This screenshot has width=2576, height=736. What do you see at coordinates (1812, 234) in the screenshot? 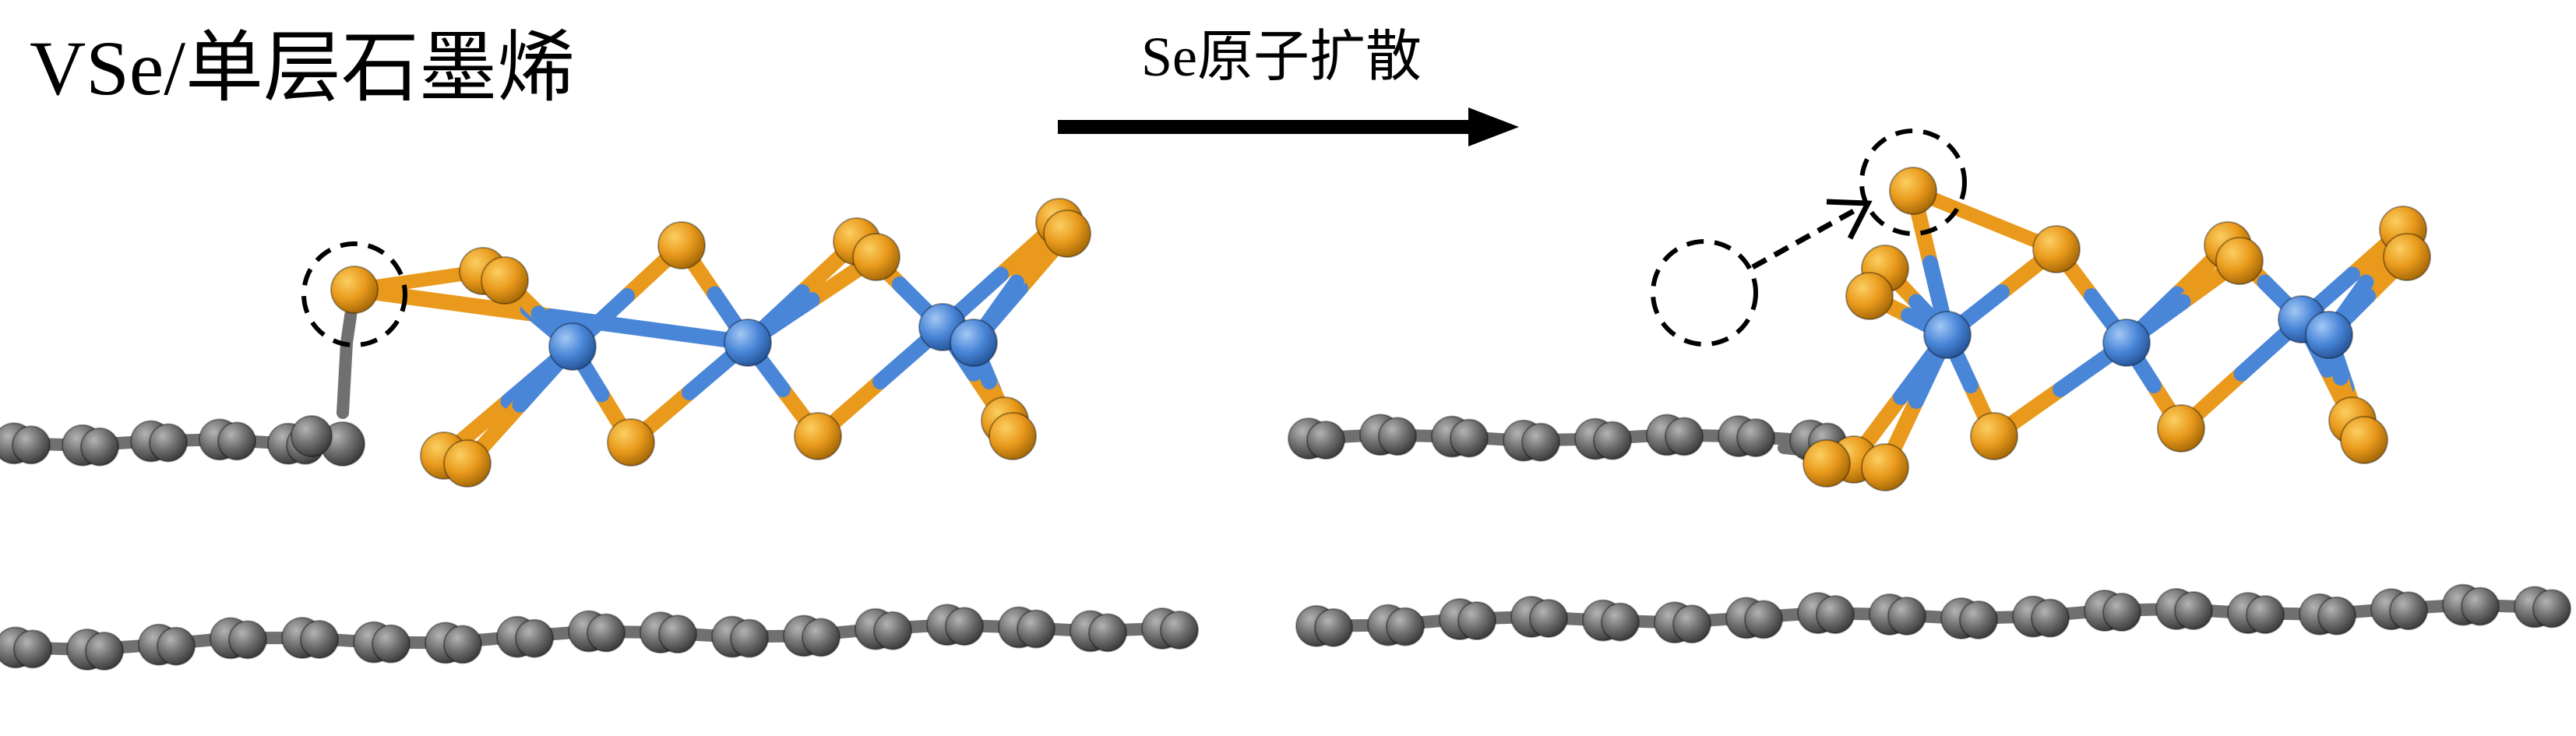
I see `dashed-arrow-icon` at bounding box center [1812, 234].